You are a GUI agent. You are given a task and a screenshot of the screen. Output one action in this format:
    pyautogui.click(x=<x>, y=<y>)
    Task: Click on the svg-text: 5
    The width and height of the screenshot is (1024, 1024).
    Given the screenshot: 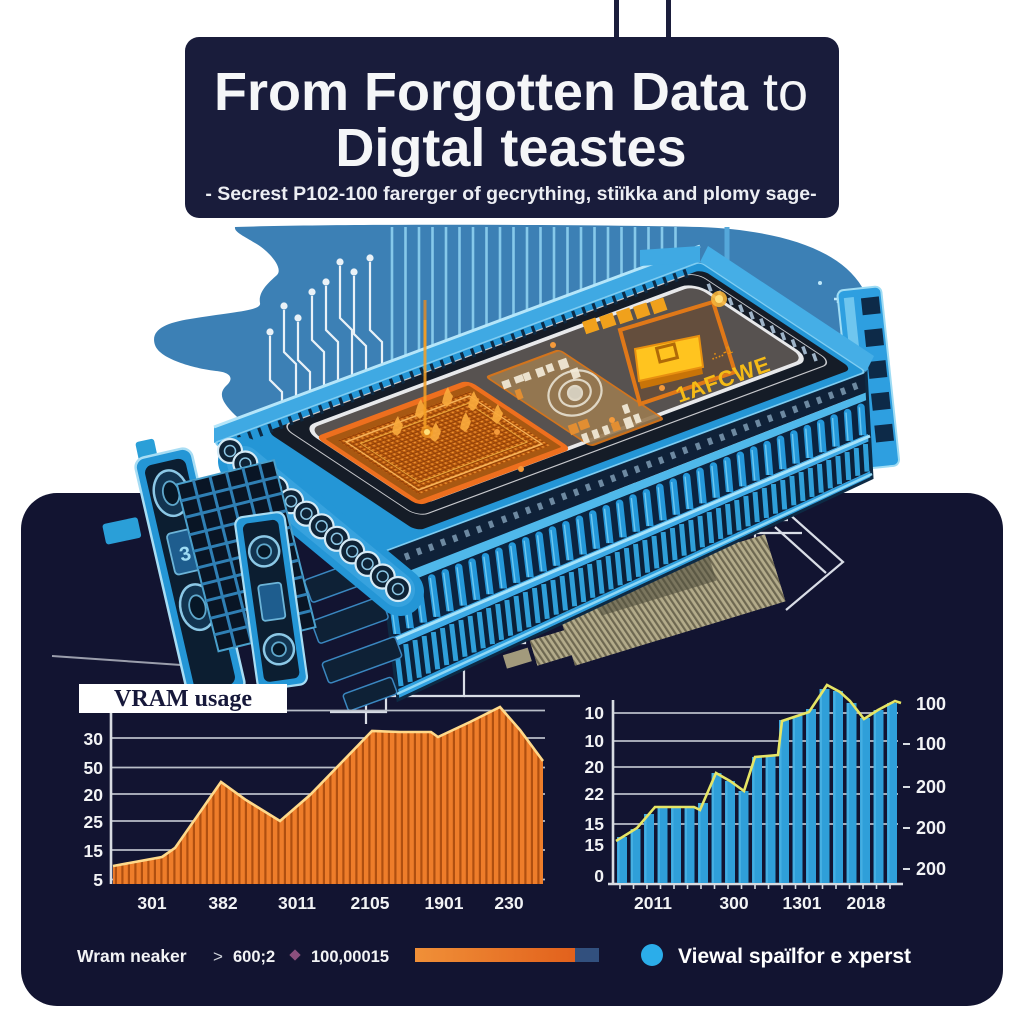 What is the action you would take?
    pyautogui.click(x=98, y=880)
    